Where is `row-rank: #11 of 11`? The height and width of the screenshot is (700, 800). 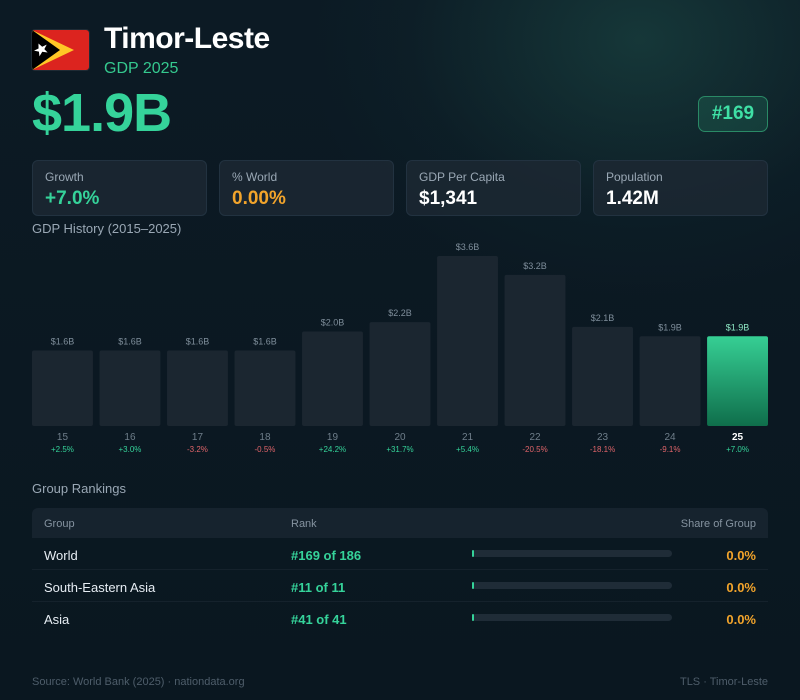 row-rank: #11 of 11 is located at coordinates (318, 587).